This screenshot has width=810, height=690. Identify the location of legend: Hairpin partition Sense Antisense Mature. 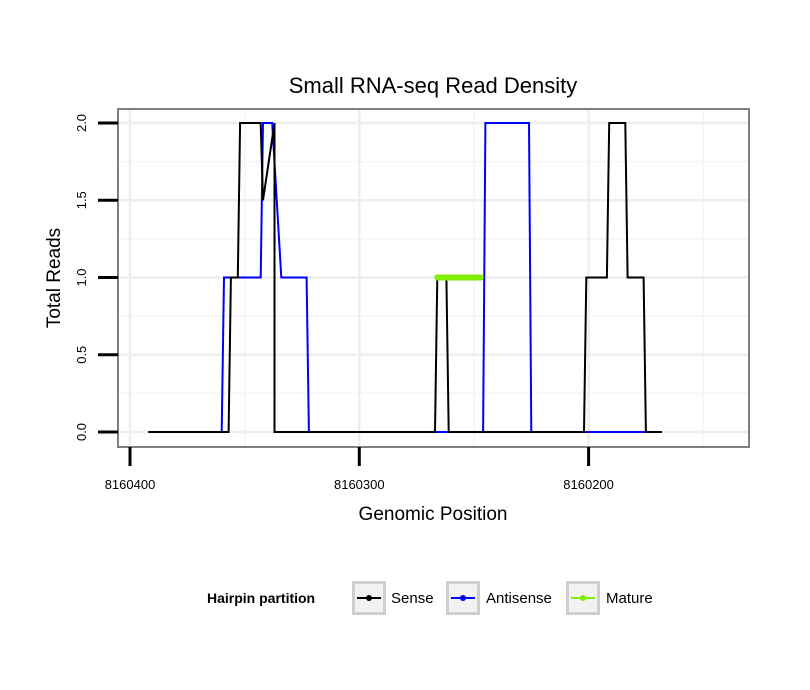
(430, 598).